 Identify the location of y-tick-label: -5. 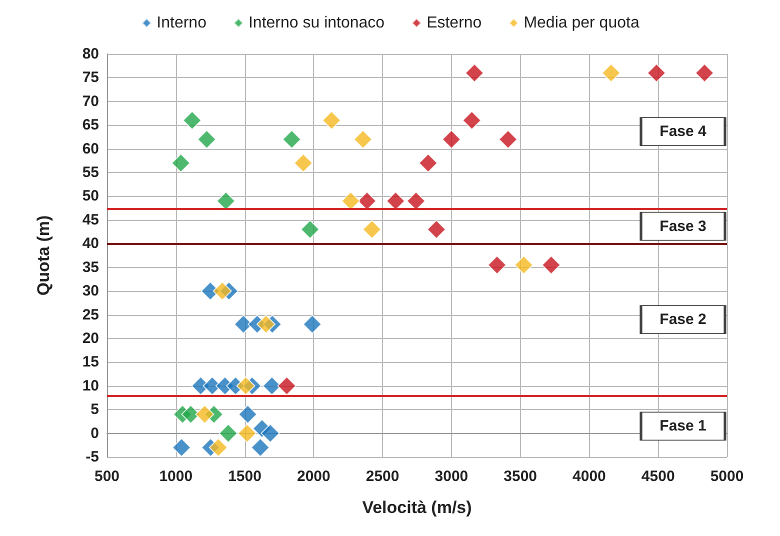
(92, 457).